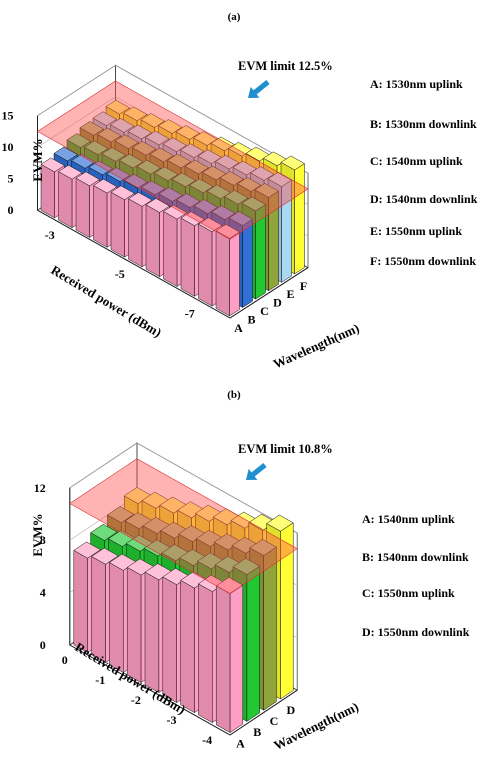 The height and width of the screenshot is (757, 488). I want to click on z-tick-label: 4, so click(43, 593).